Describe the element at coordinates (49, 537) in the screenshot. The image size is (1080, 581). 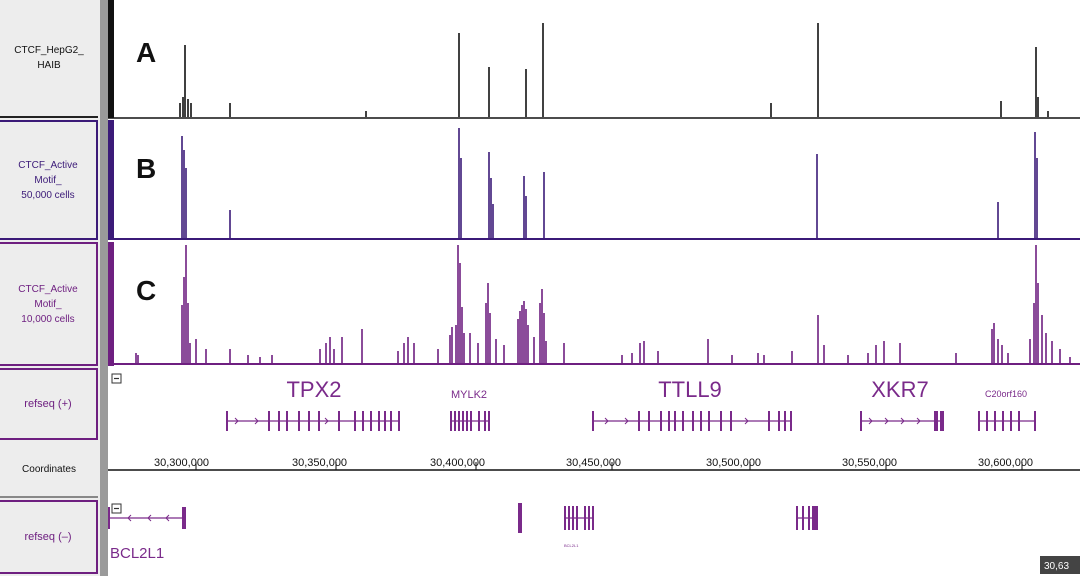
I see `track-label-refseq-minus: refseq (–)` at that location.